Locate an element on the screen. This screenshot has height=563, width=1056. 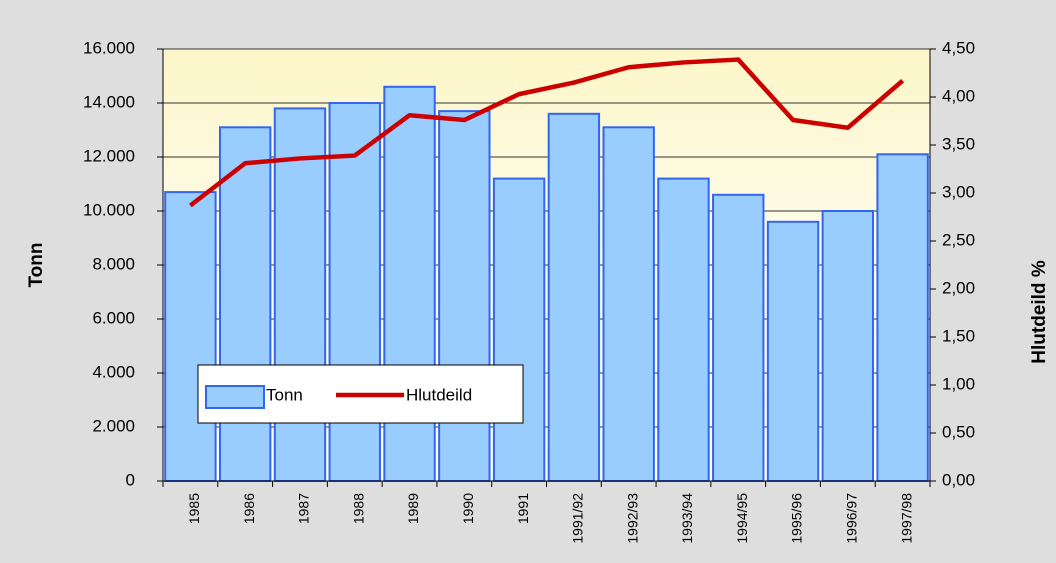
y2-tick-label: 2,50 is located at coordinates (958, 239).